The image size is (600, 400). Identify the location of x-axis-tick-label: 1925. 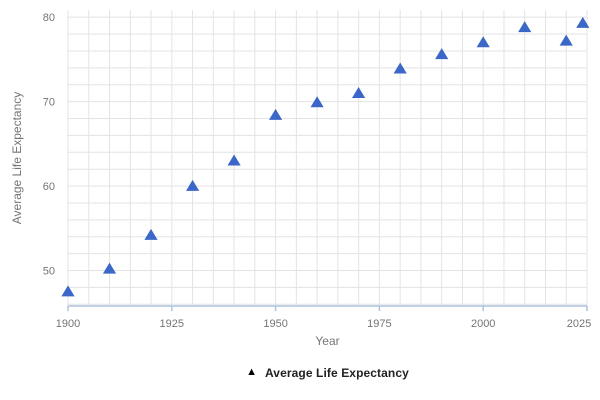
(172, 324).